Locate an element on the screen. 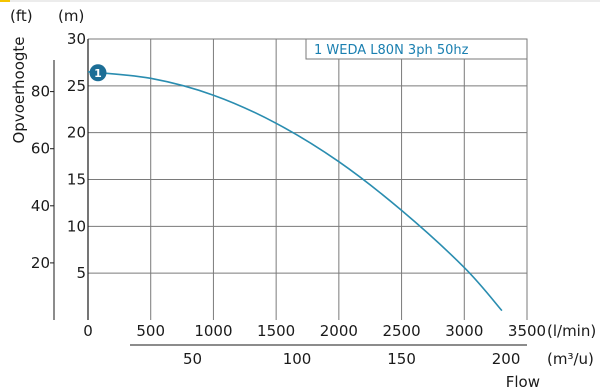 This screenshot has height=392, width=600. y-tick-label: 30 is located at coordinates (76, 39).